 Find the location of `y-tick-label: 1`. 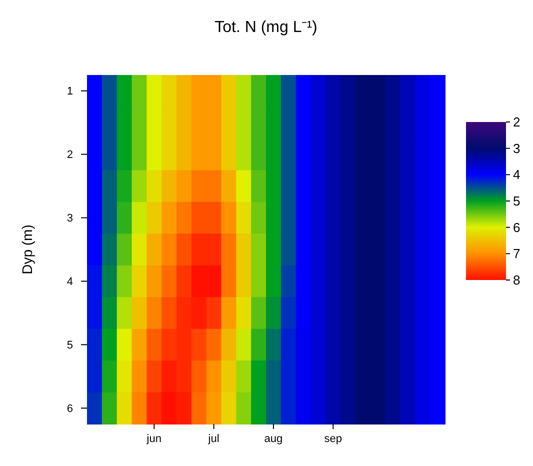

y-tick-label: 1 is located at coordinates (69, 92).